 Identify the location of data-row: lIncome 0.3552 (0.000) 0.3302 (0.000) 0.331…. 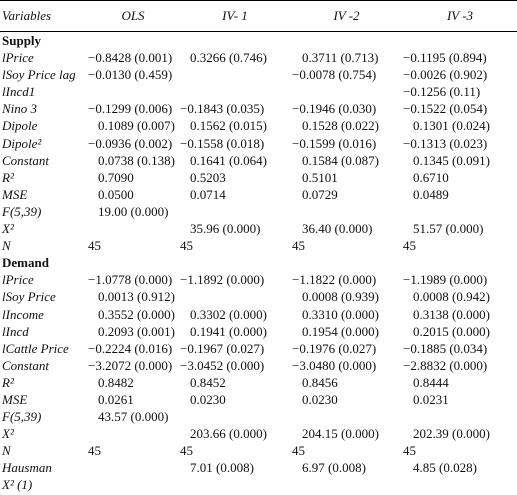
(258, 314).